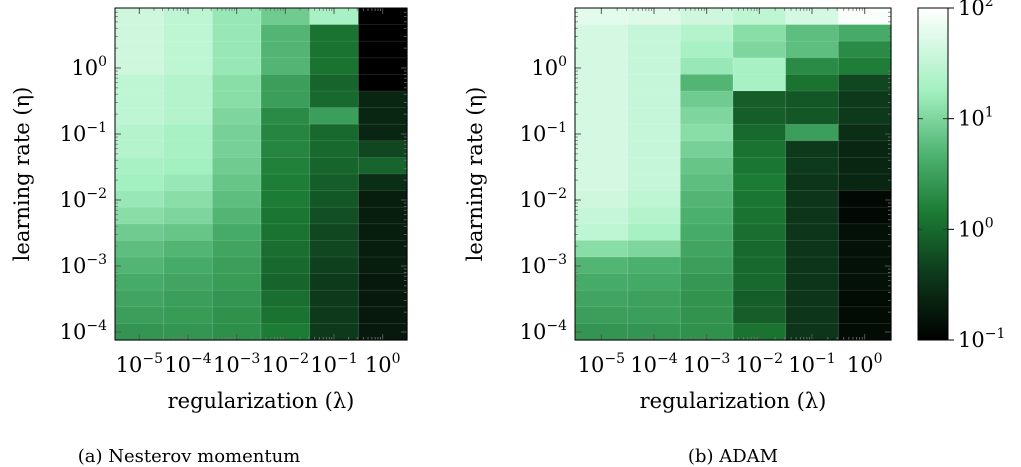 Image resolution: width=1021 pixels, height=467 pixels. Describe the element at coordinates (733, 401) in the screenshot. I see `x-axis-label: regularization (λ)` at that location.